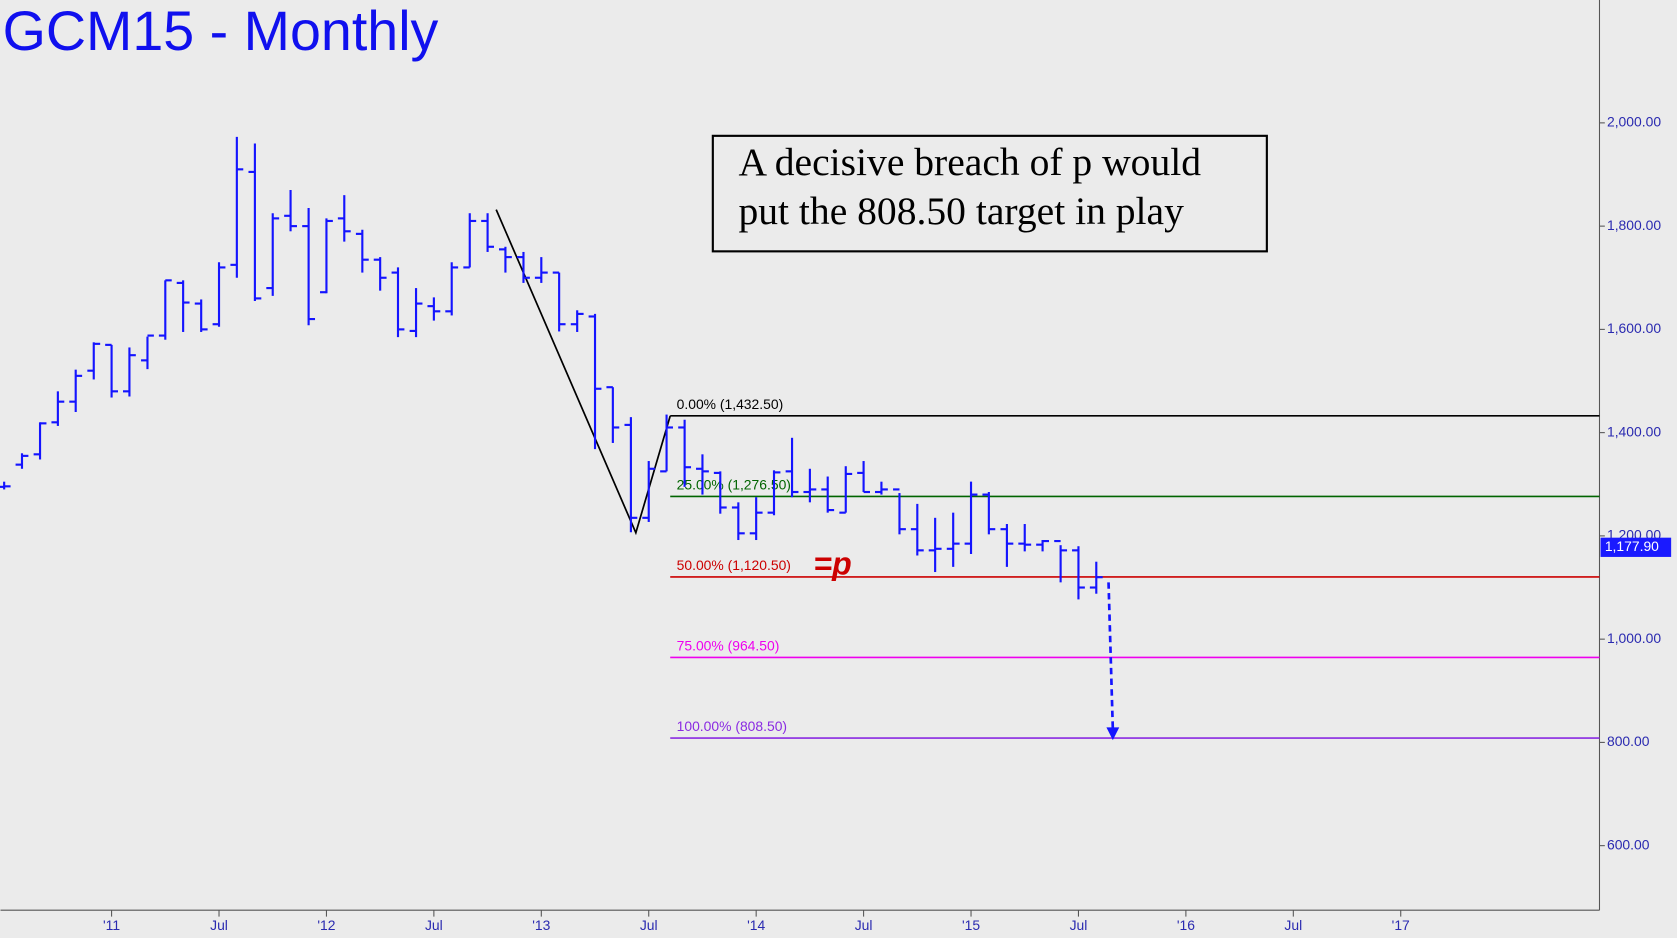  What do you see at coordinates (1113, 734) in the screenshot?
I see `projection-arrowhead` at bounding box center [1113, 734].